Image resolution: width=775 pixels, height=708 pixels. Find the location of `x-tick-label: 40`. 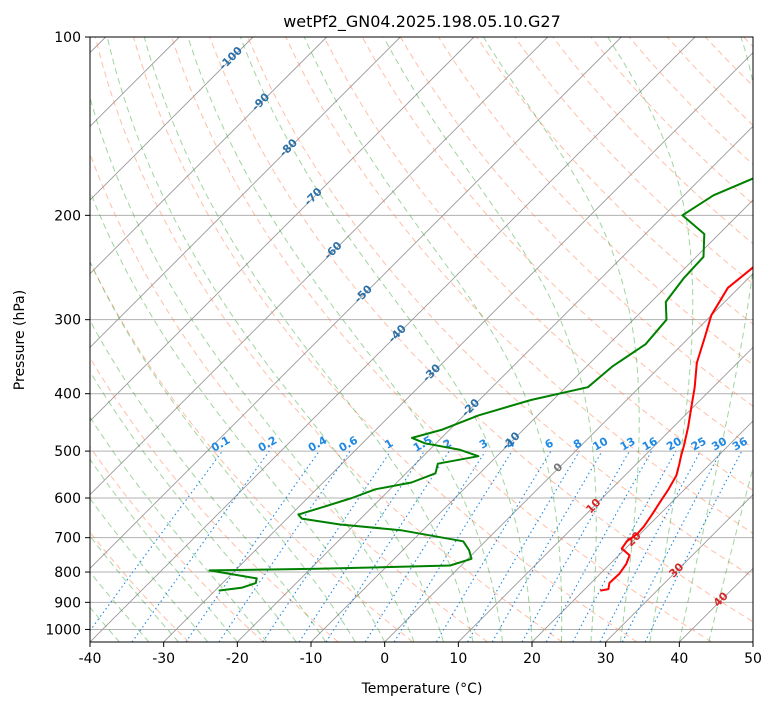

x-tick-label: 40 is located at coordinates (679, 659).